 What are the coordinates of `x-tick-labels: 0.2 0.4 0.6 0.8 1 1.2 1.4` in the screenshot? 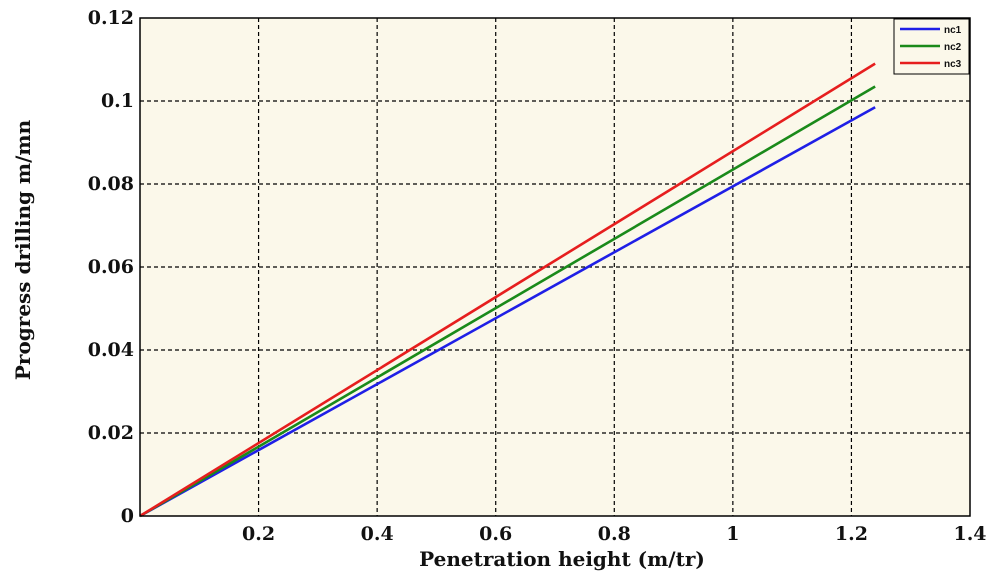 It's located at (614, 534).